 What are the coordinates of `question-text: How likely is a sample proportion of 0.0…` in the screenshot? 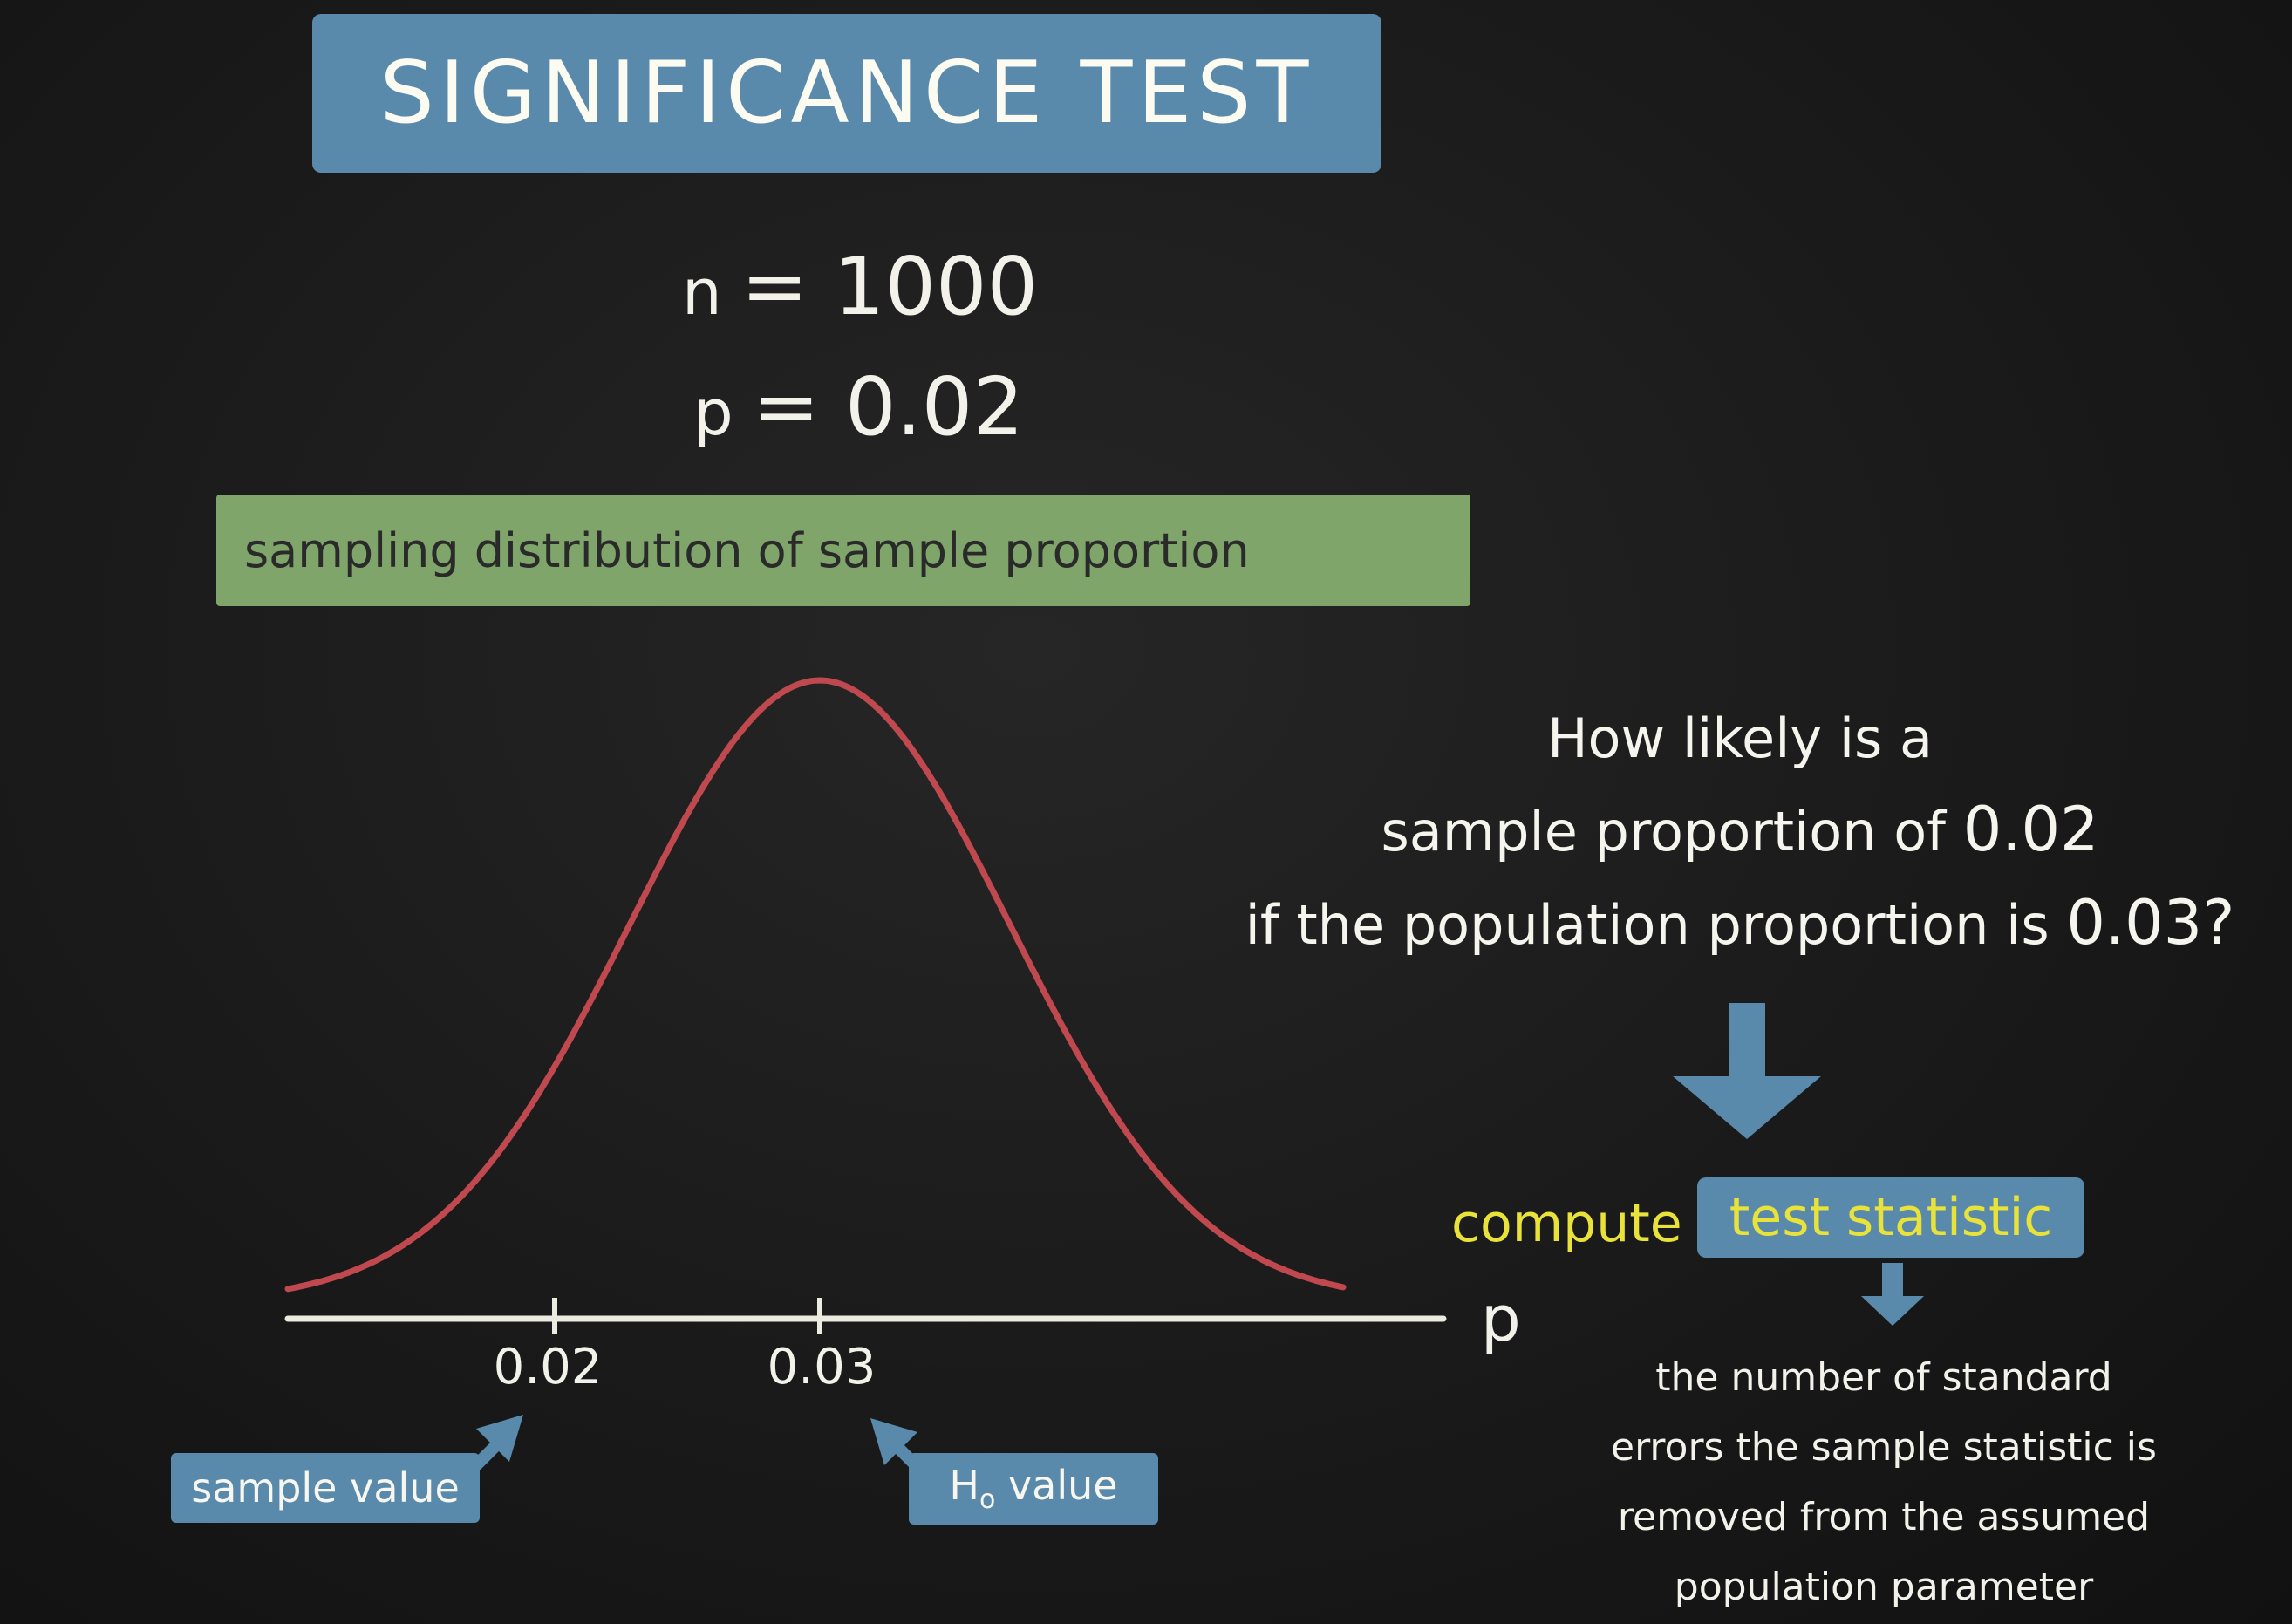 It's located at (1740, 832).